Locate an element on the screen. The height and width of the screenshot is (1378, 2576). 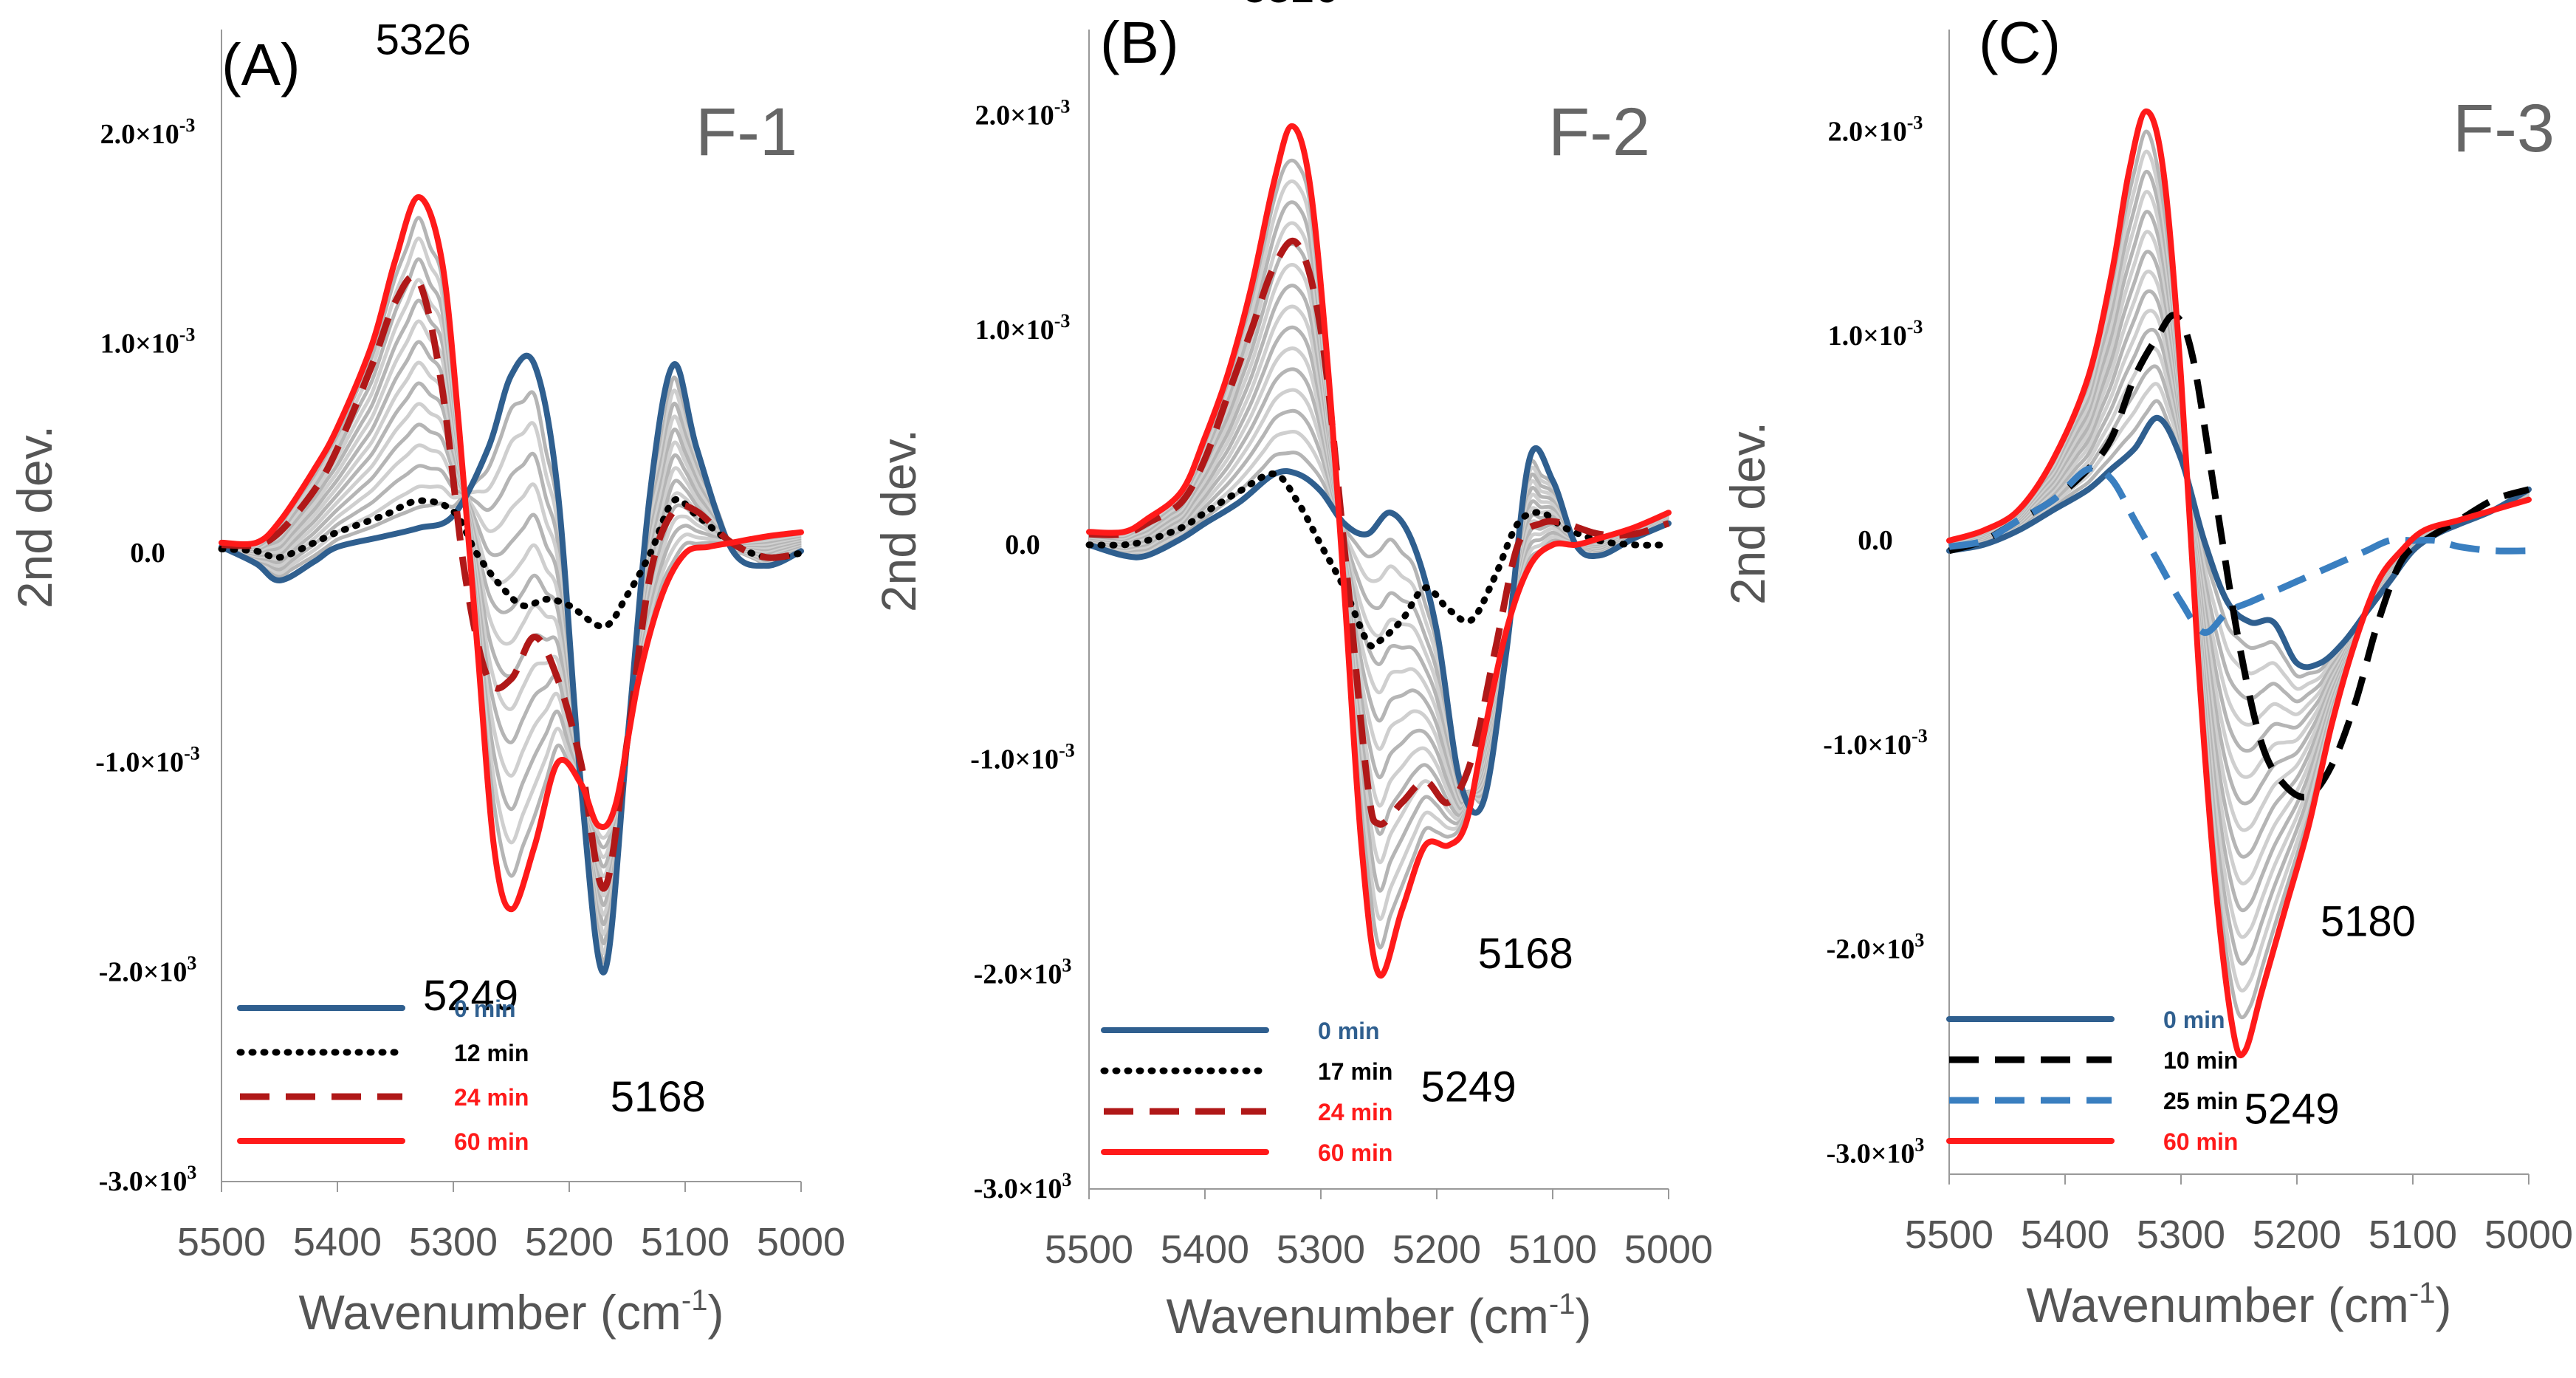
series-line-17-min is located at coordinates (1378, 560).